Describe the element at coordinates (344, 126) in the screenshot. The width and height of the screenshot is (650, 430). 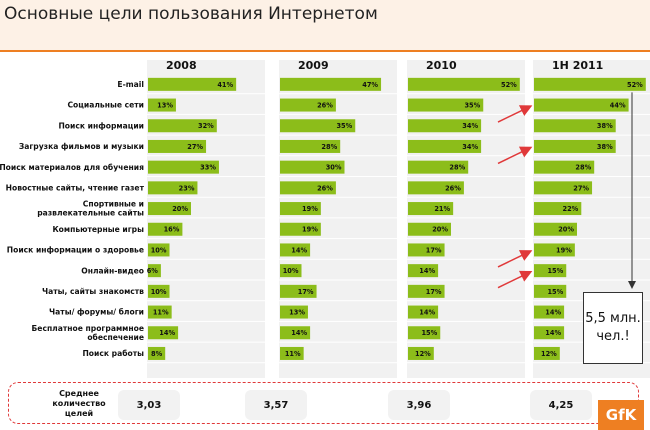
I see `bar-value-2009-2: 35%` at that location.